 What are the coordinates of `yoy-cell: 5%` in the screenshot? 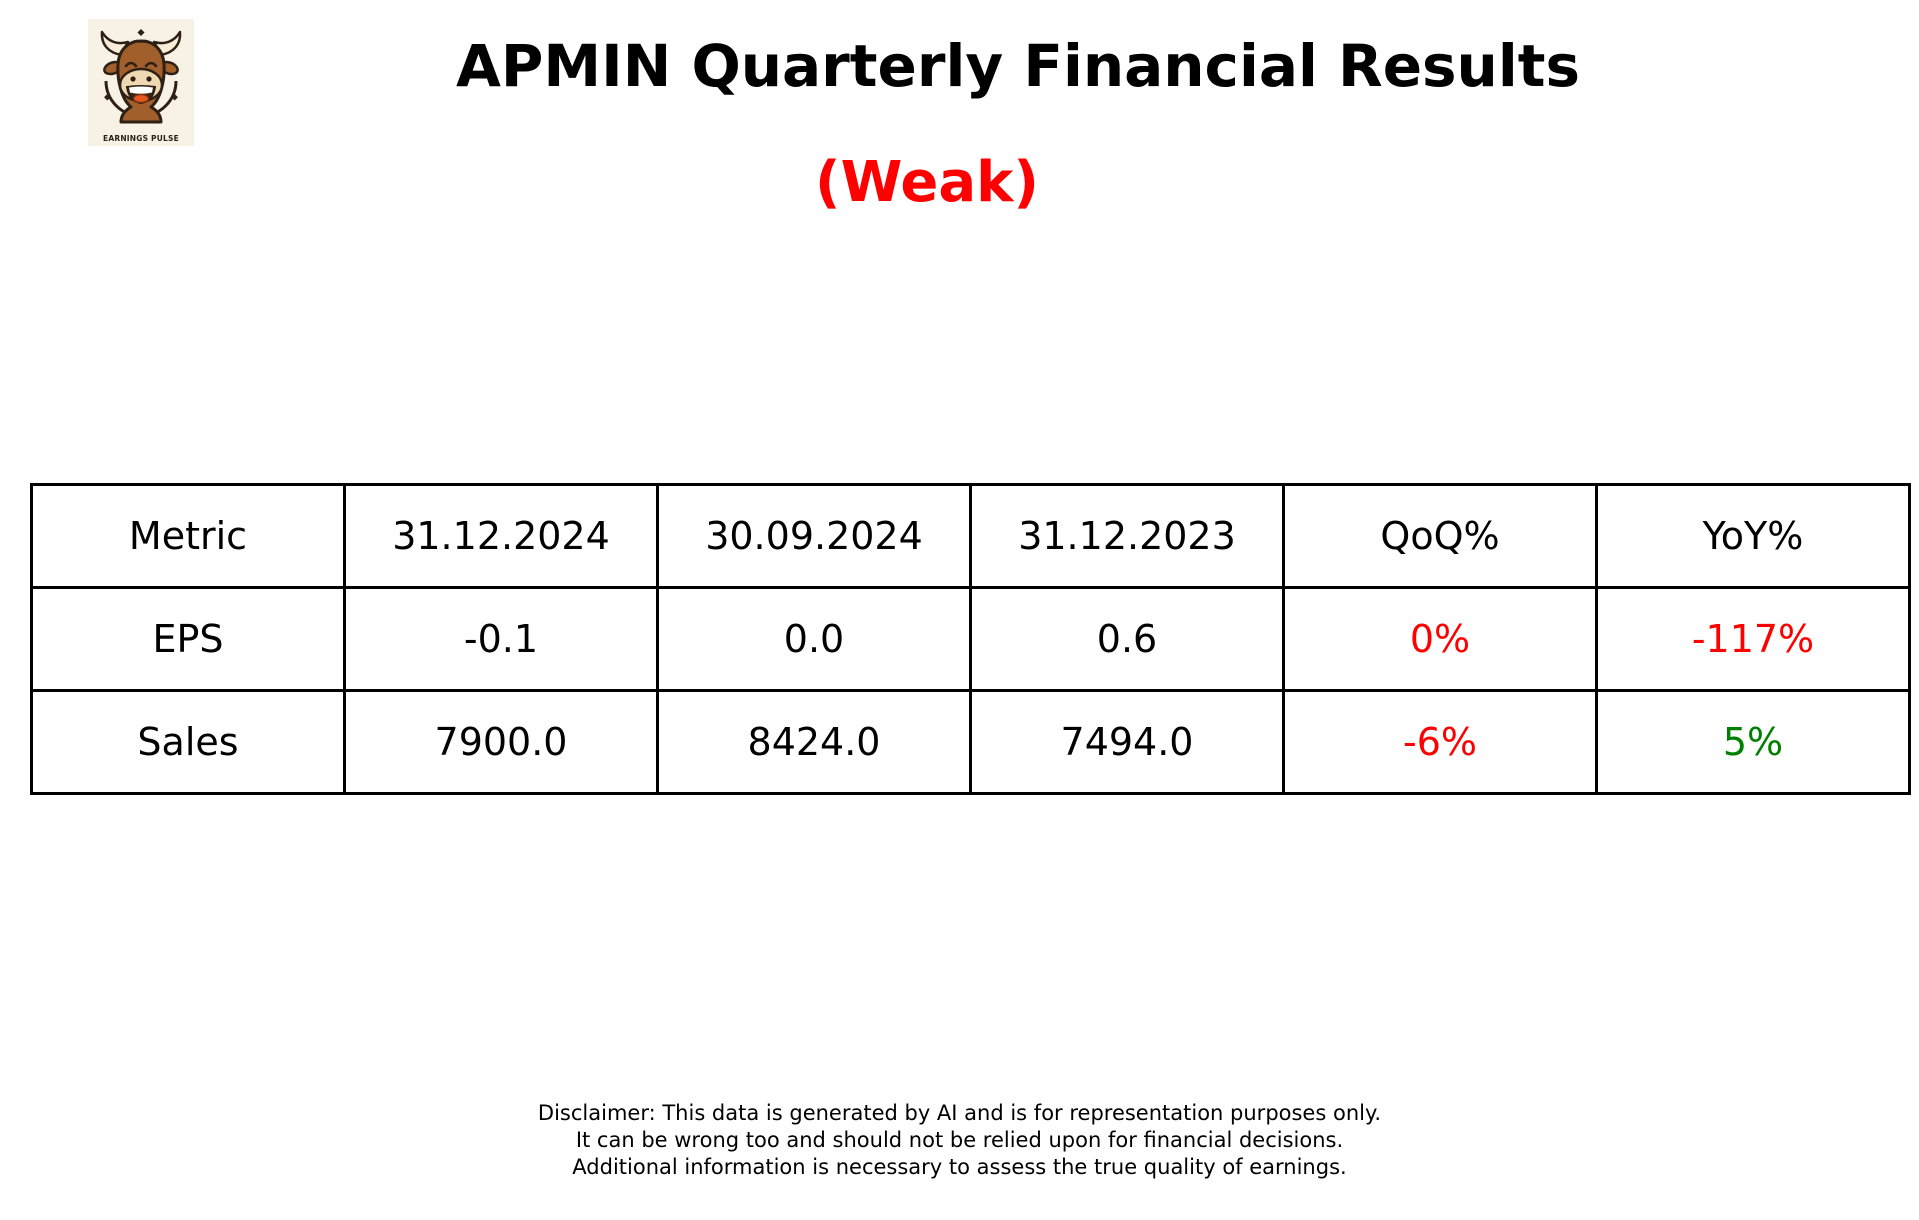 It's located at (1753, 742).